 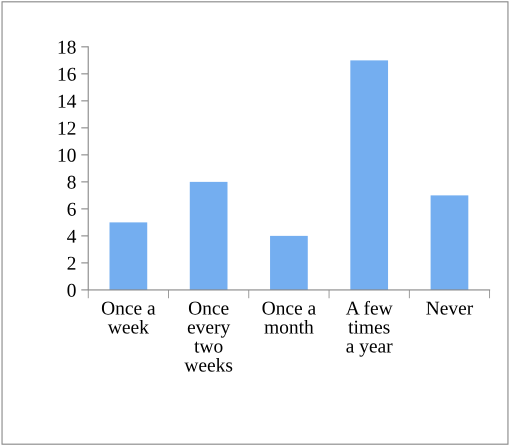 I want to click on y-tick-label: 0, so click(x=71, y=290).